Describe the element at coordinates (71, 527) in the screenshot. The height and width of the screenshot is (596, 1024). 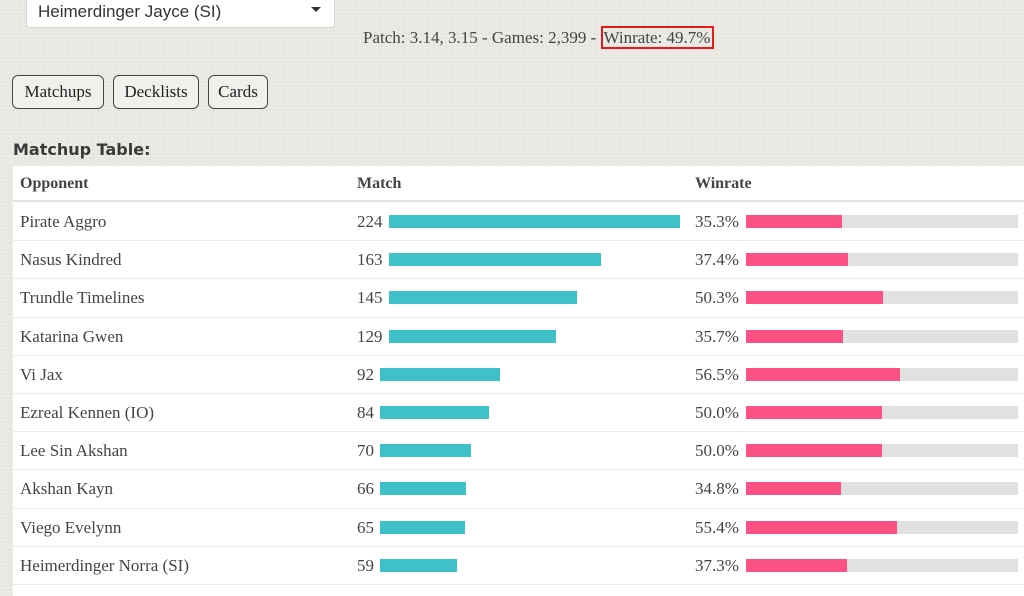
I see `opponent-name: Viego Evelynn` at that location.